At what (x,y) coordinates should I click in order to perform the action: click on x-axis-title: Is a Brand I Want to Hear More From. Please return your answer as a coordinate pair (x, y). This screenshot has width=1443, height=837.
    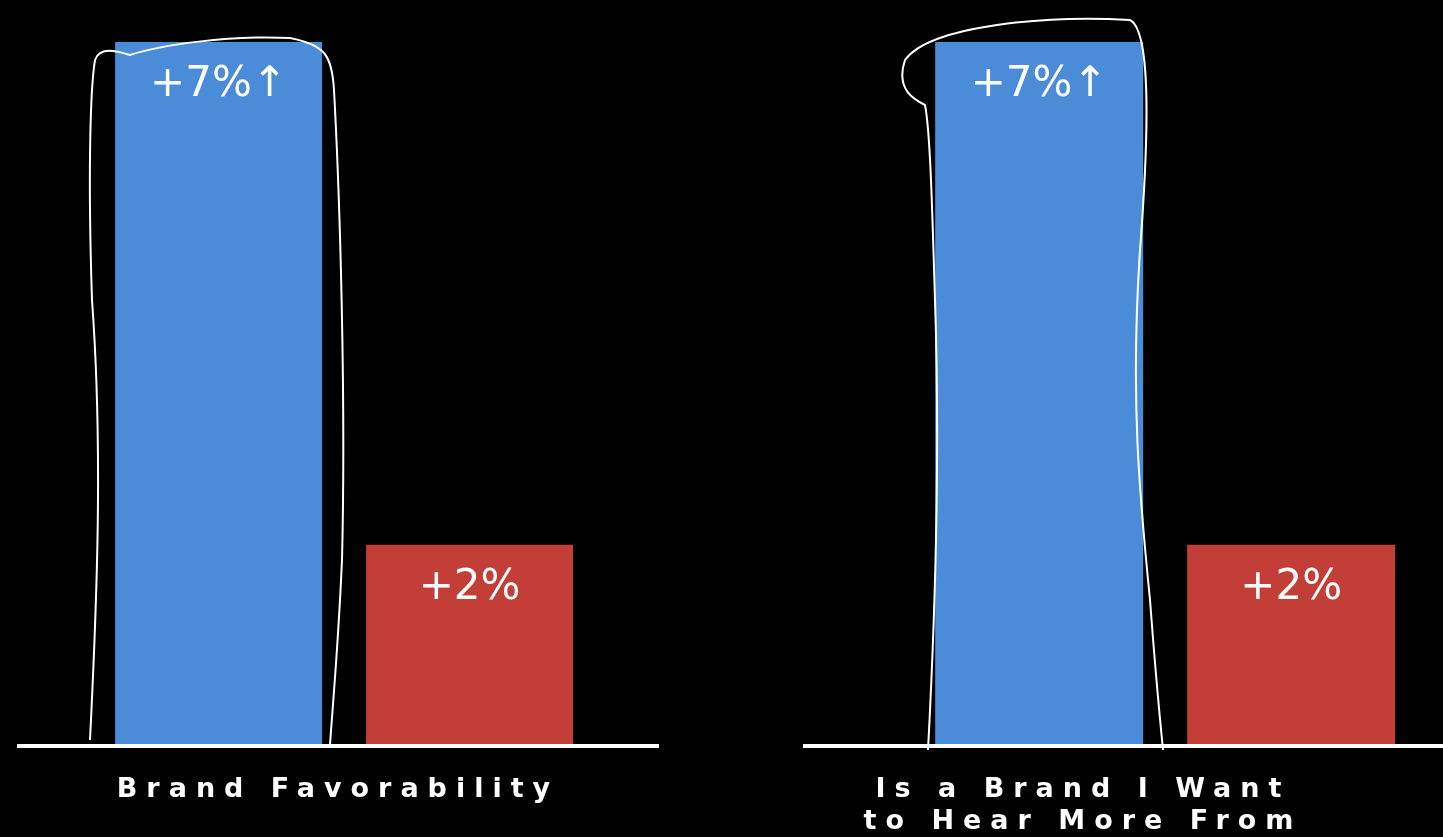
    Looking at the image, I should click on (1083, 804).